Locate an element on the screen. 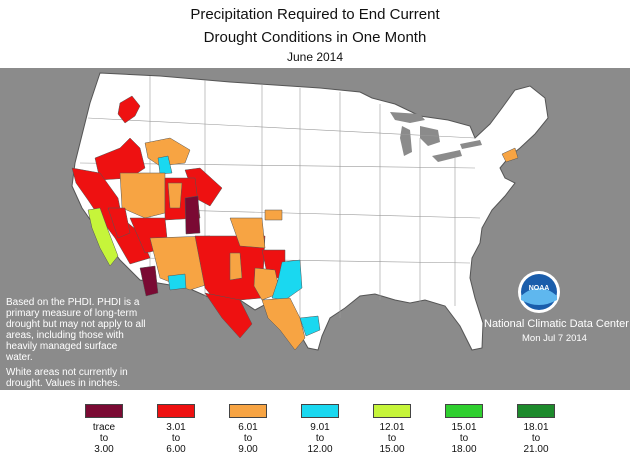 The image size is (630, 460). legend-item-5: 12.01 to 15.00 is located at coordinates (392, 429).